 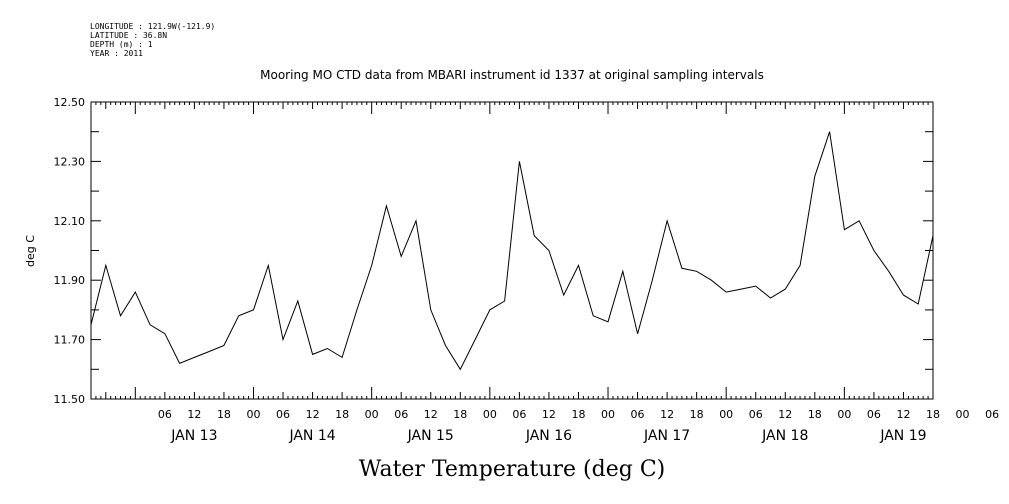 What do you see at coordinates (116, 53) in the screenshot?
I see `year-label: YEAR : 2011` at bounding box center [116, 53].